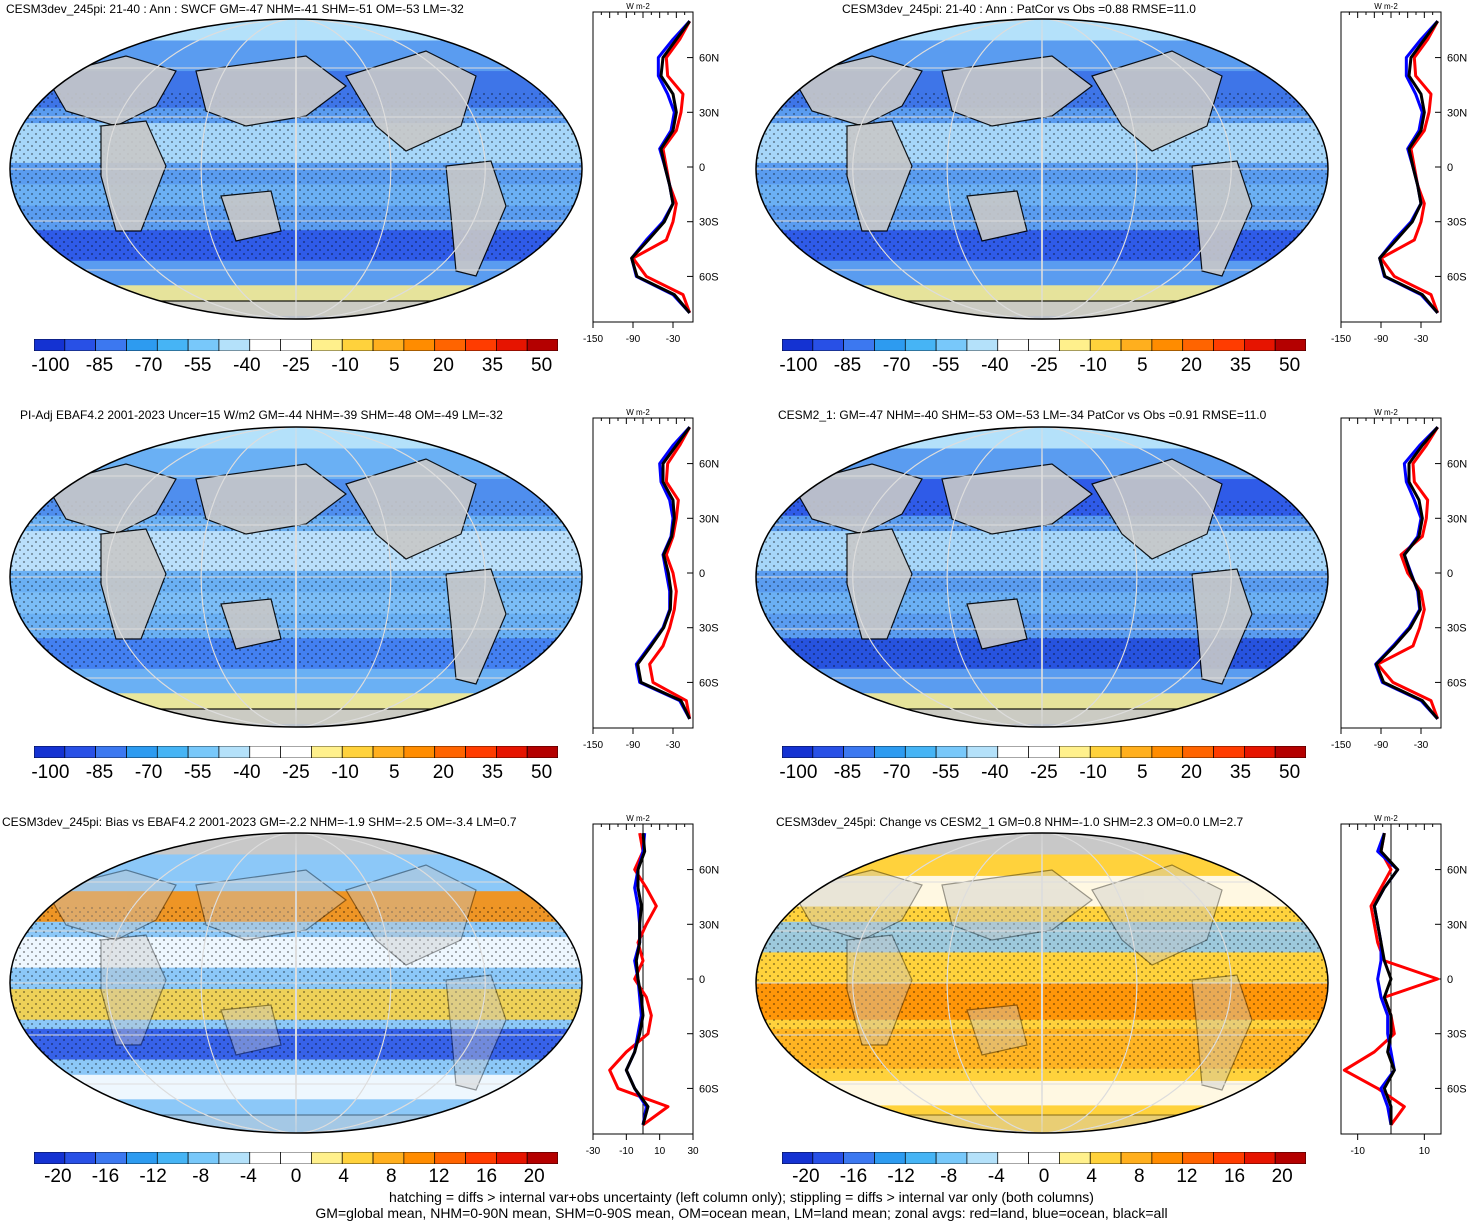  What do you see at coordinates (201, 1176) in the screenshot?
I see `colorbar-tick-label: -8` at bounding box center [201, 1176].